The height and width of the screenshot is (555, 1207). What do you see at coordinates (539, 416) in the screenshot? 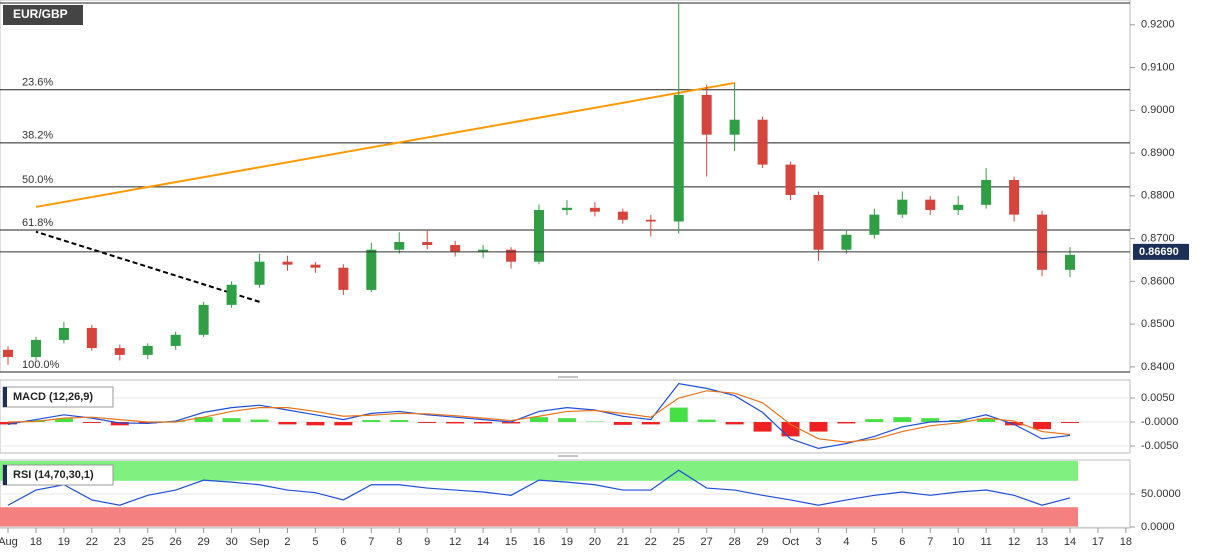
I see `series-line` at bounding box center [539, 416].